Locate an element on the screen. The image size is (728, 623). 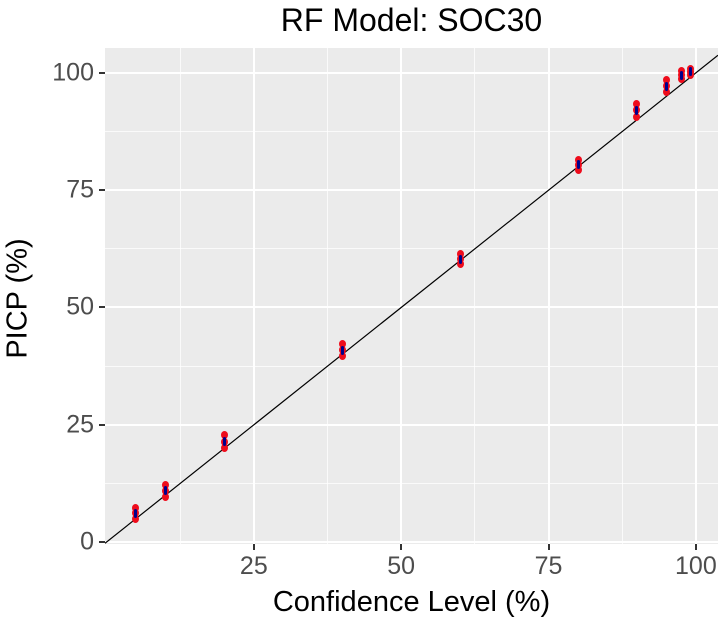
x-axis-title: Confidence Level (%) is located at coordinates (411, 602).